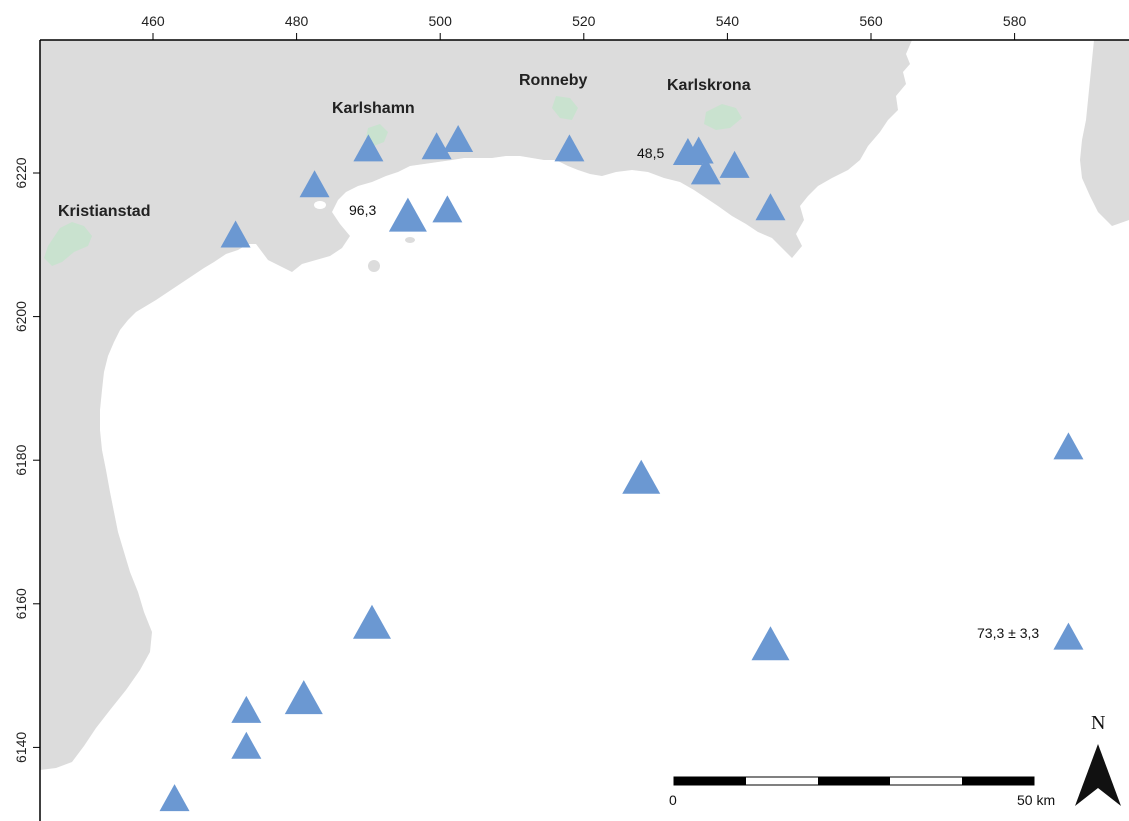 The height and width of the screenshot is (821, 1129). What do you see at coordinates (1015, 21) in the screenshot?
I see `x-tick-label: 580` at bounding box center [1015, 21].